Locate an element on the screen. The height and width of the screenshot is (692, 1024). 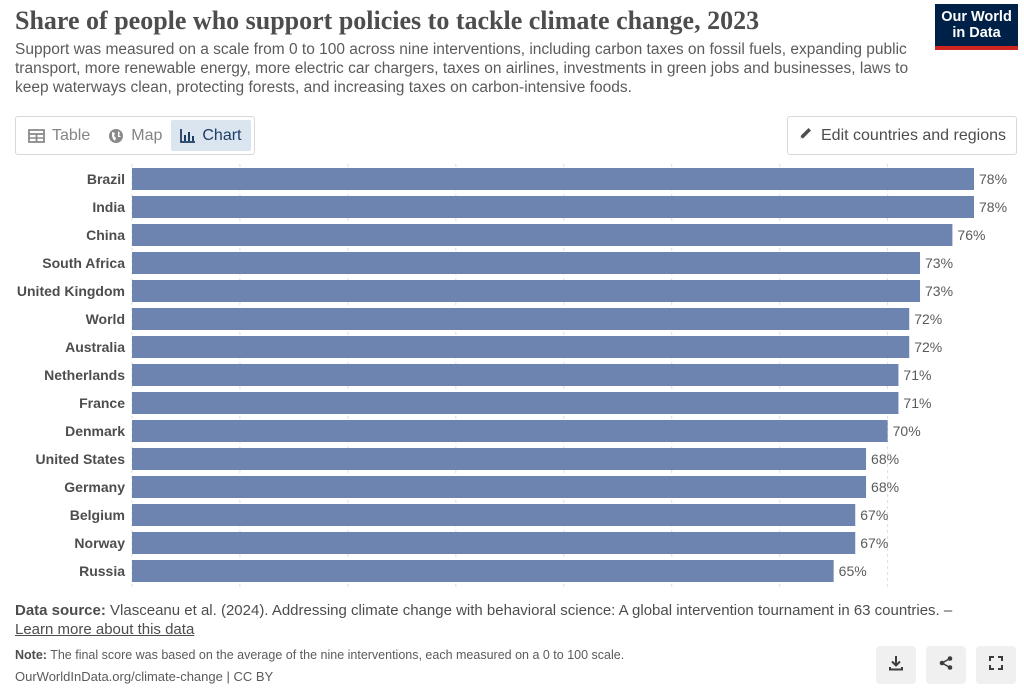
fullscreen-icon is located at coordinates (996, 665).